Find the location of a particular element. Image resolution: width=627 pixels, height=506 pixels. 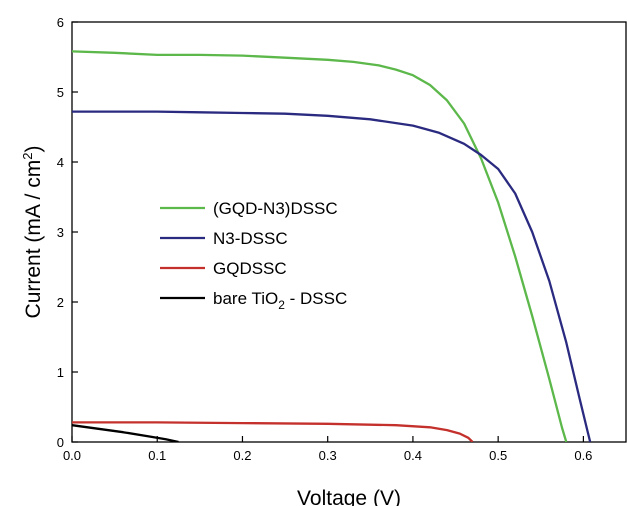

x-tick-label: 0.1 is located at coordinates (157, 455).